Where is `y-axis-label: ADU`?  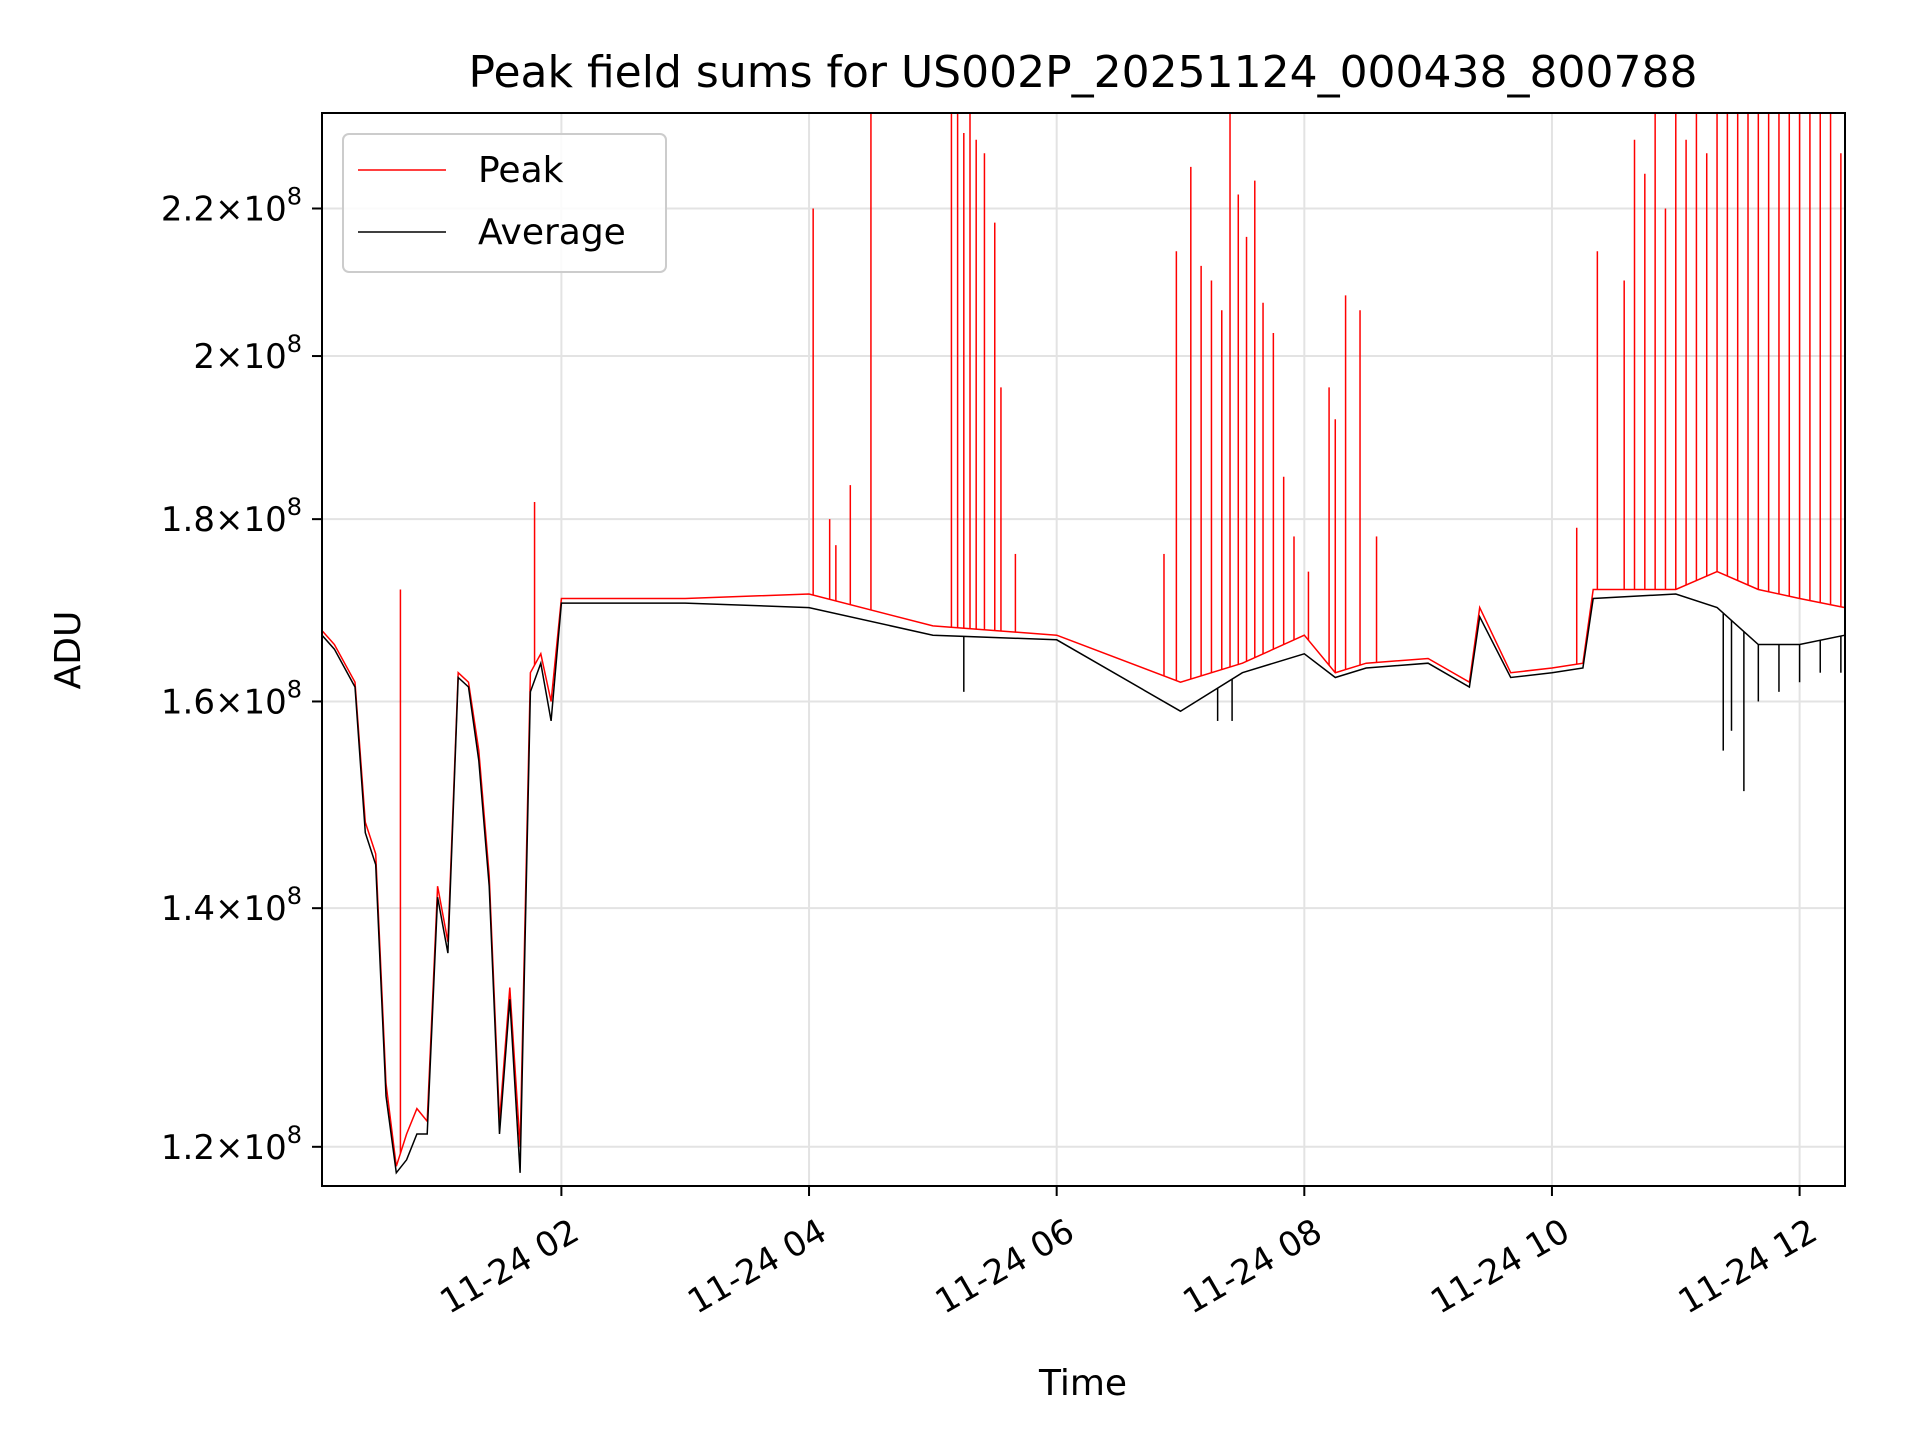 y-axis-label: ADU is located at coordinates (68, 650).